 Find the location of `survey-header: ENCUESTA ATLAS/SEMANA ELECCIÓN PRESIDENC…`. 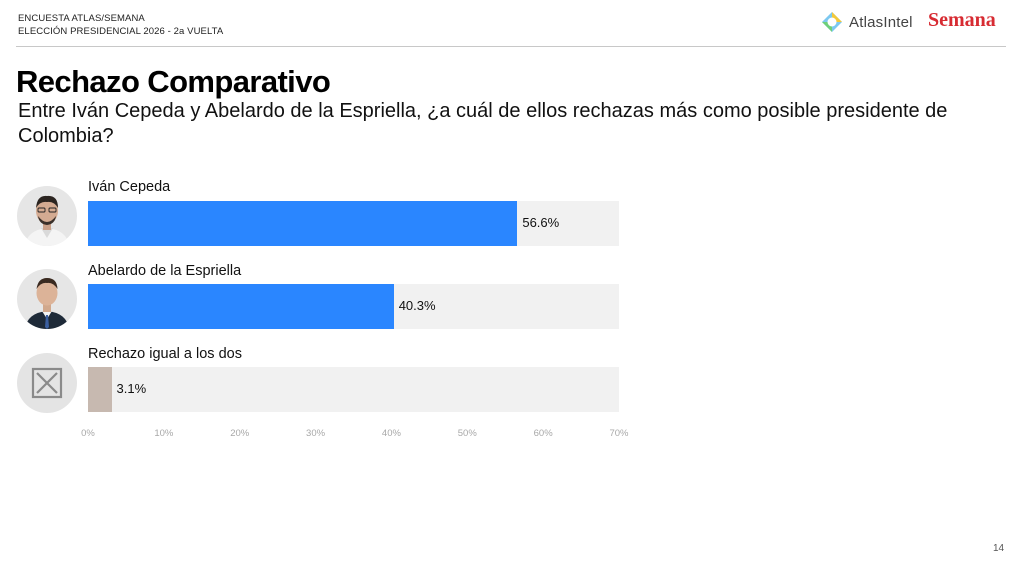

survey-header: ENCUESTA ATLAS/SEMANA ELECCIÓN PRESIDENC… is located at coordinates (120, 25).